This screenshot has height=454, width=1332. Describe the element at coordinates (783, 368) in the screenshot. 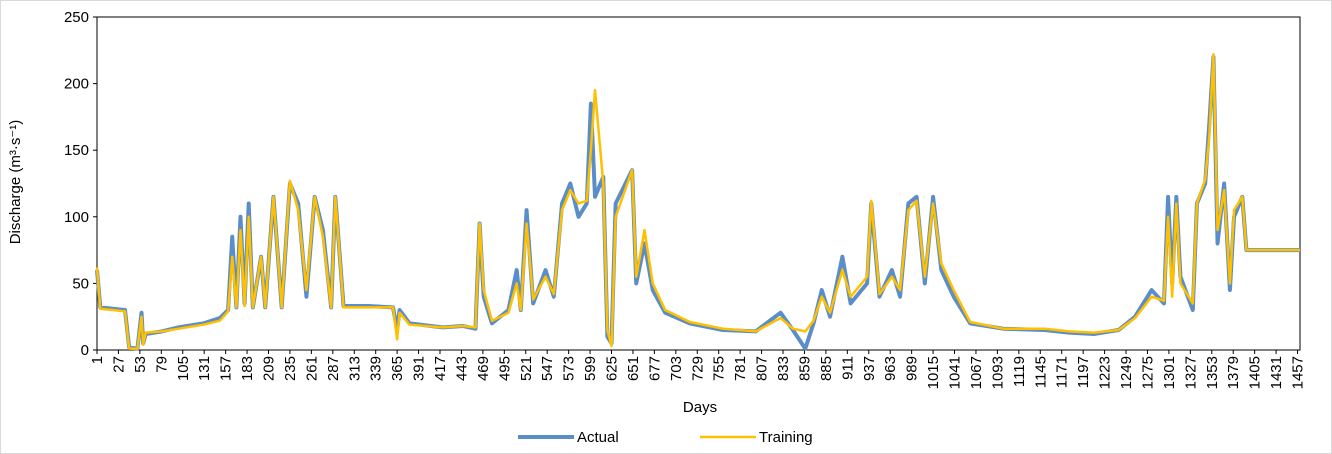

I see `x-tick-label: 833` at that location.